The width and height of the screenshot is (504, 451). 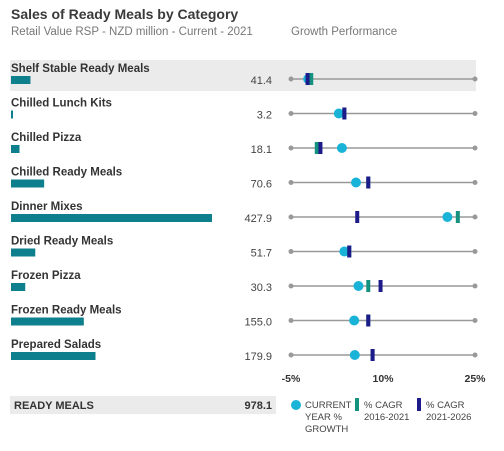 I want to click on category-label: Frozen Ready Meals, so click(x=66, y=311).